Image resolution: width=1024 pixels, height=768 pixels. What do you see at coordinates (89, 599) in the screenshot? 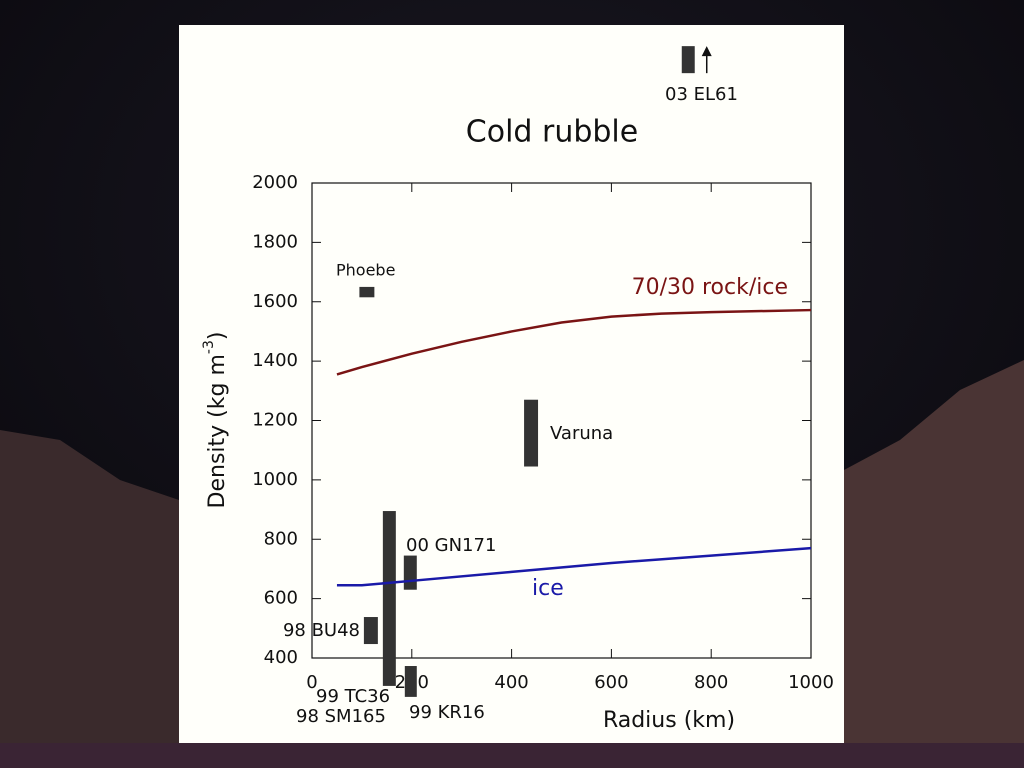
I see `rock-left` at bounding box center [89, 599].